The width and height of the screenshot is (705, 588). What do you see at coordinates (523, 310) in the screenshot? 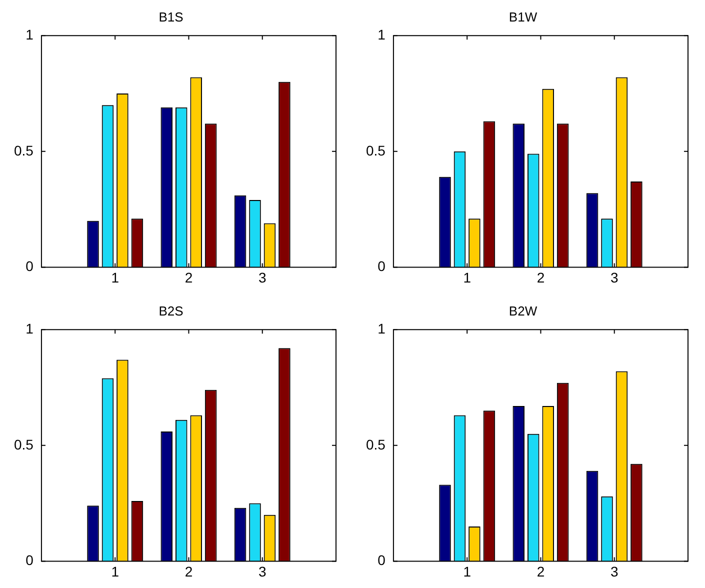
I see `chart-title: B2W` at bounding box center [523, 310].